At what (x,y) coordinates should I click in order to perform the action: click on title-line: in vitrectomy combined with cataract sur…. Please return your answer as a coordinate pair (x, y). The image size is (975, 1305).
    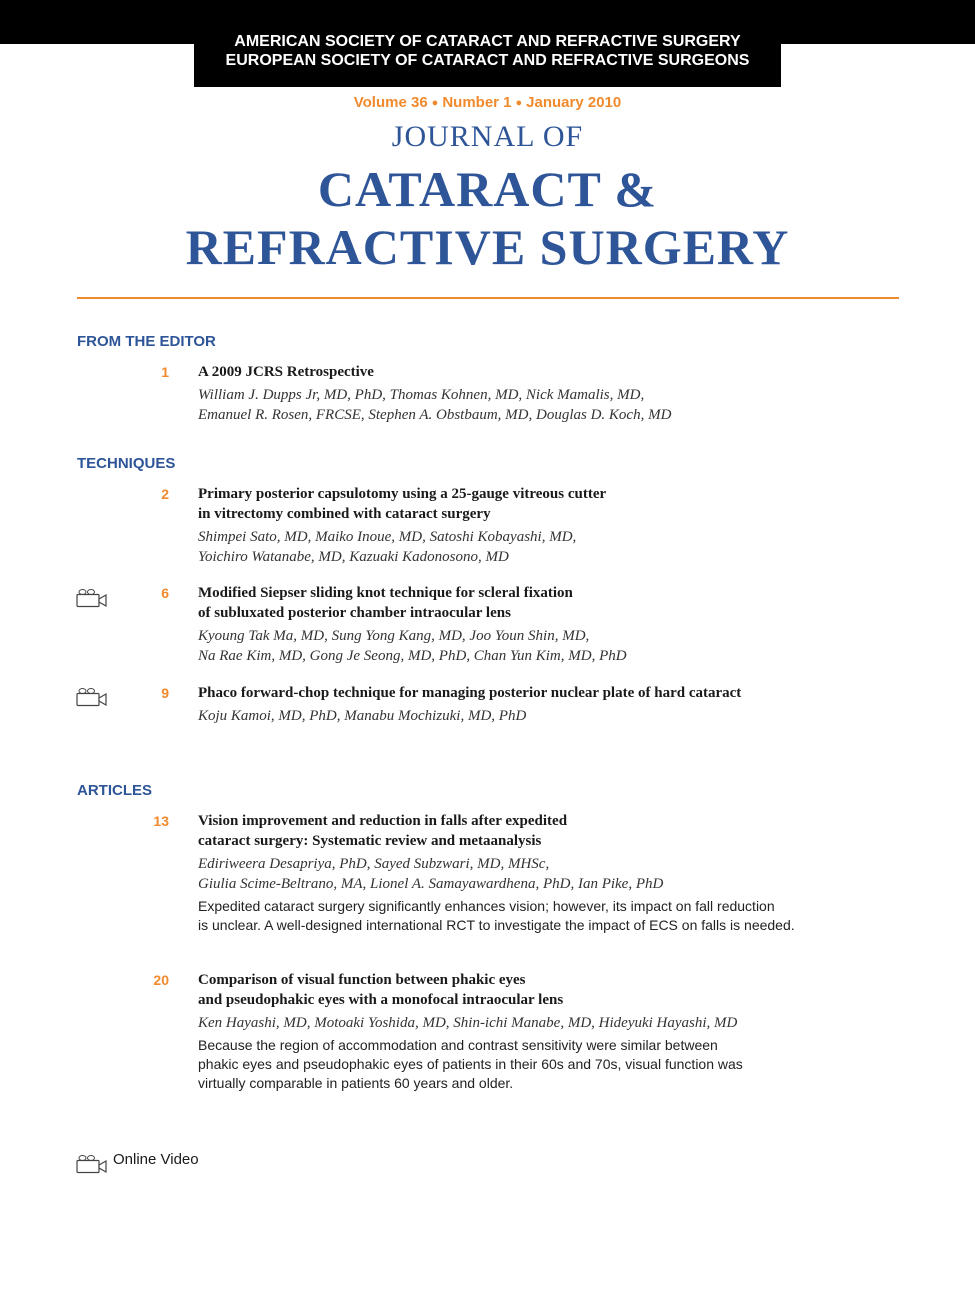
    Looking at the image, I should click on (344, 514).